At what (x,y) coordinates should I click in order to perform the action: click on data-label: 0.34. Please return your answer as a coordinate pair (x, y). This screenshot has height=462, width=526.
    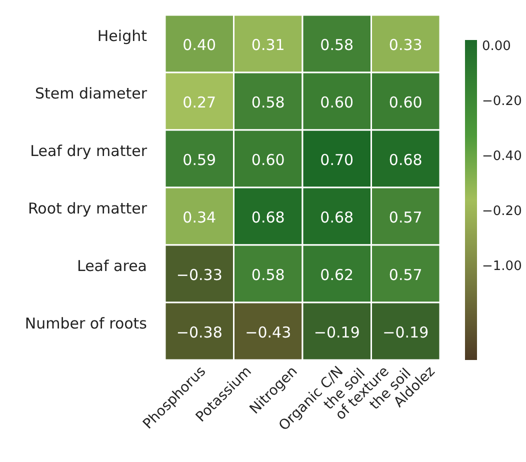
    Looking at the image, I should click on (199, 217).